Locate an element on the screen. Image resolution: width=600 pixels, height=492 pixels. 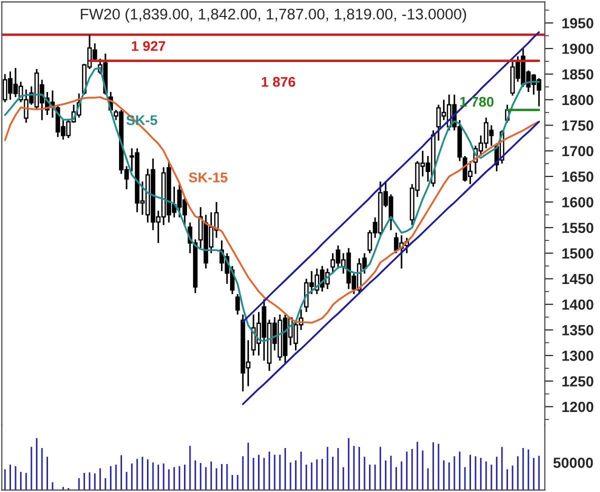
y-tick-label: 1900 is located at coordinates (578, 49).